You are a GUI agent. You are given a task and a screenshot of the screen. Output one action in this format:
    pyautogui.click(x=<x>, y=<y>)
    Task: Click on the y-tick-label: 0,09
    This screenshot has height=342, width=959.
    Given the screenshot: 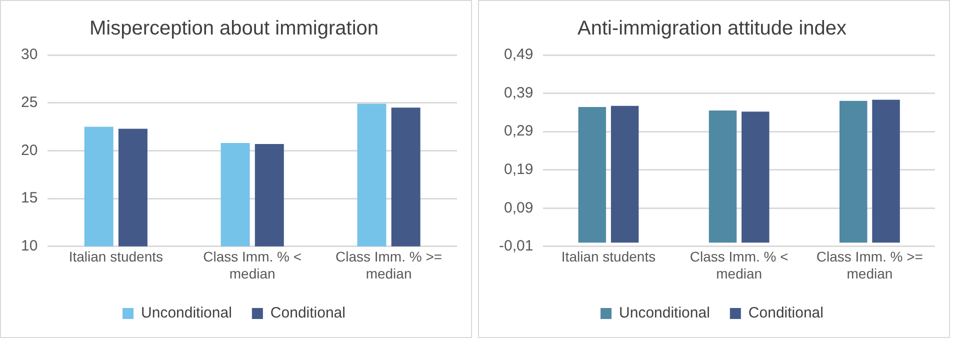 What is the action you would take?
    pyautogui.click(x=519, y=207)
    